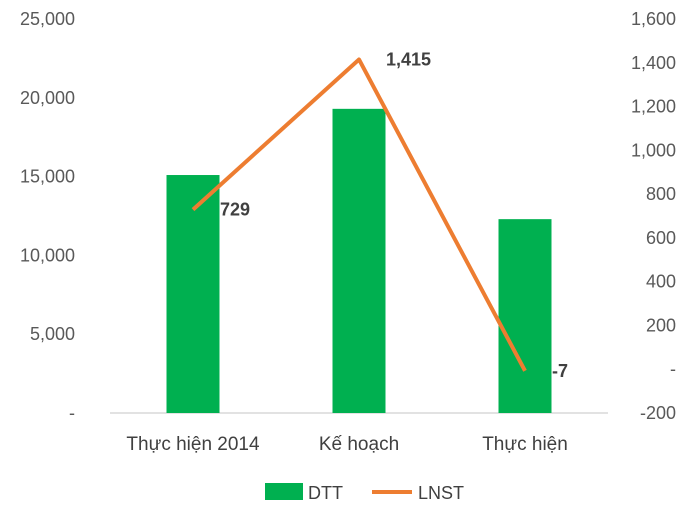 This screenshot has height=518, width=700. What do you see at coordinates (325, 493) in the screenshot?
I see `legend-dtt-label: DTT` at bounding box center [325, 493].